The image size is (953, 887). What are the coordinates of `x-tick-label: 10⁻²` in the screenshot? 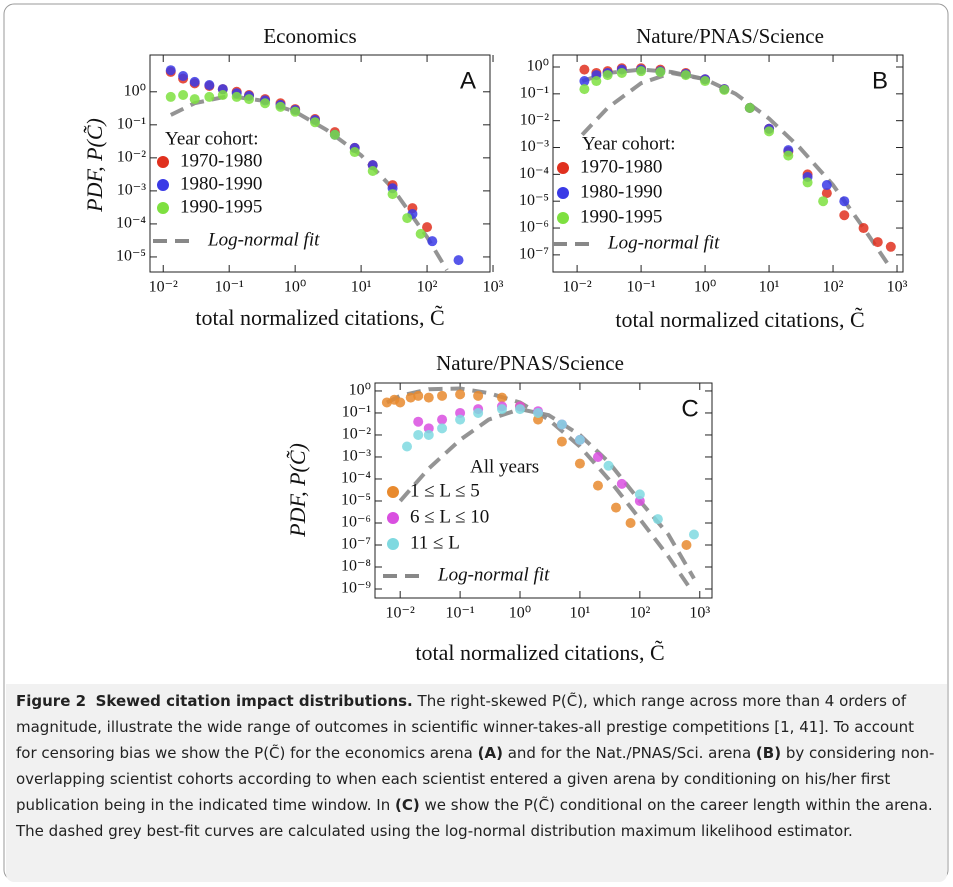 It's located at (163, 287).